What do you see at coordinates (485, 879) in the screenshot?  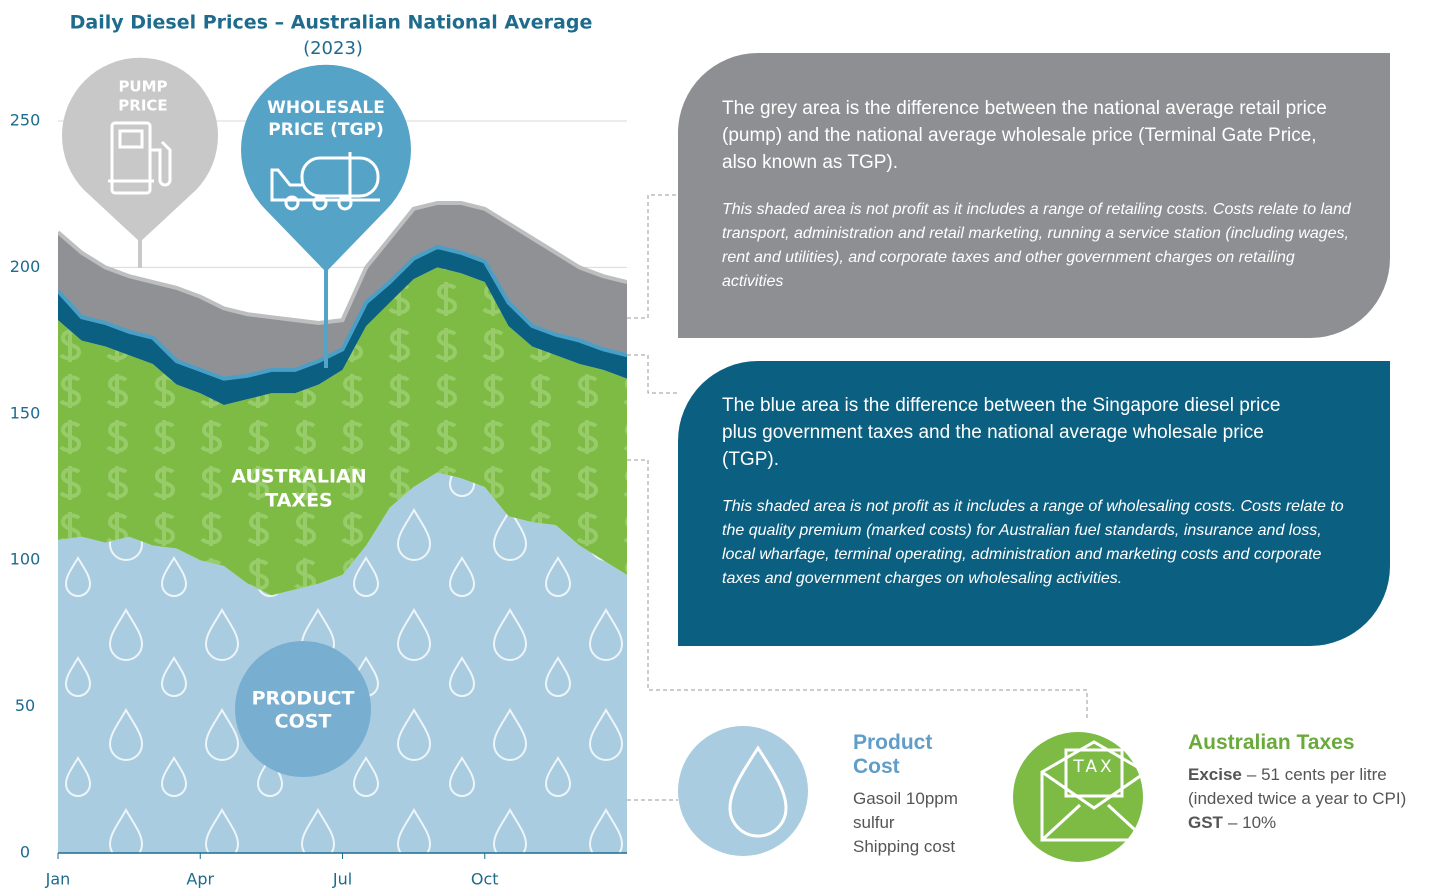 I see `x-tick-label: Oct` at bounding box center [485, 879].